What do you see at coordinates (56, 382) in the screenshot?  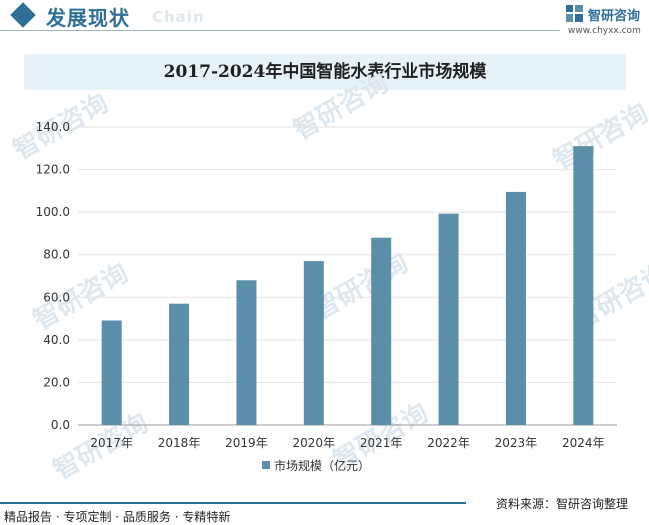 I see `y-tick-label: 20.0` at bounding box center [56, 382].